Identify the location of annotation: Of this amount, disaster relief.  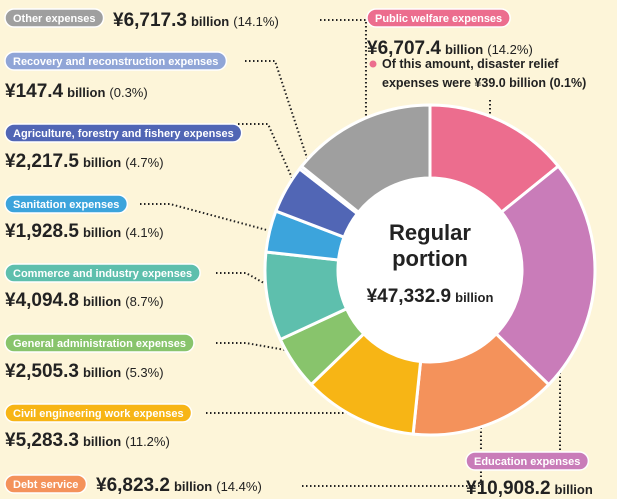
(470, 64).